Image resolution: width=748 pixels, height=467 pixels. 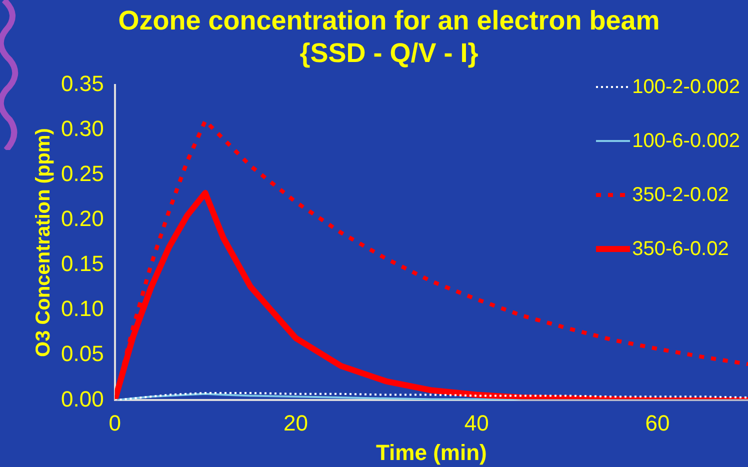 What do you see at coordinates (82, 219) in the screenshot?
I see `y-tick-label: 0.20` at bounding box center [82, 219].